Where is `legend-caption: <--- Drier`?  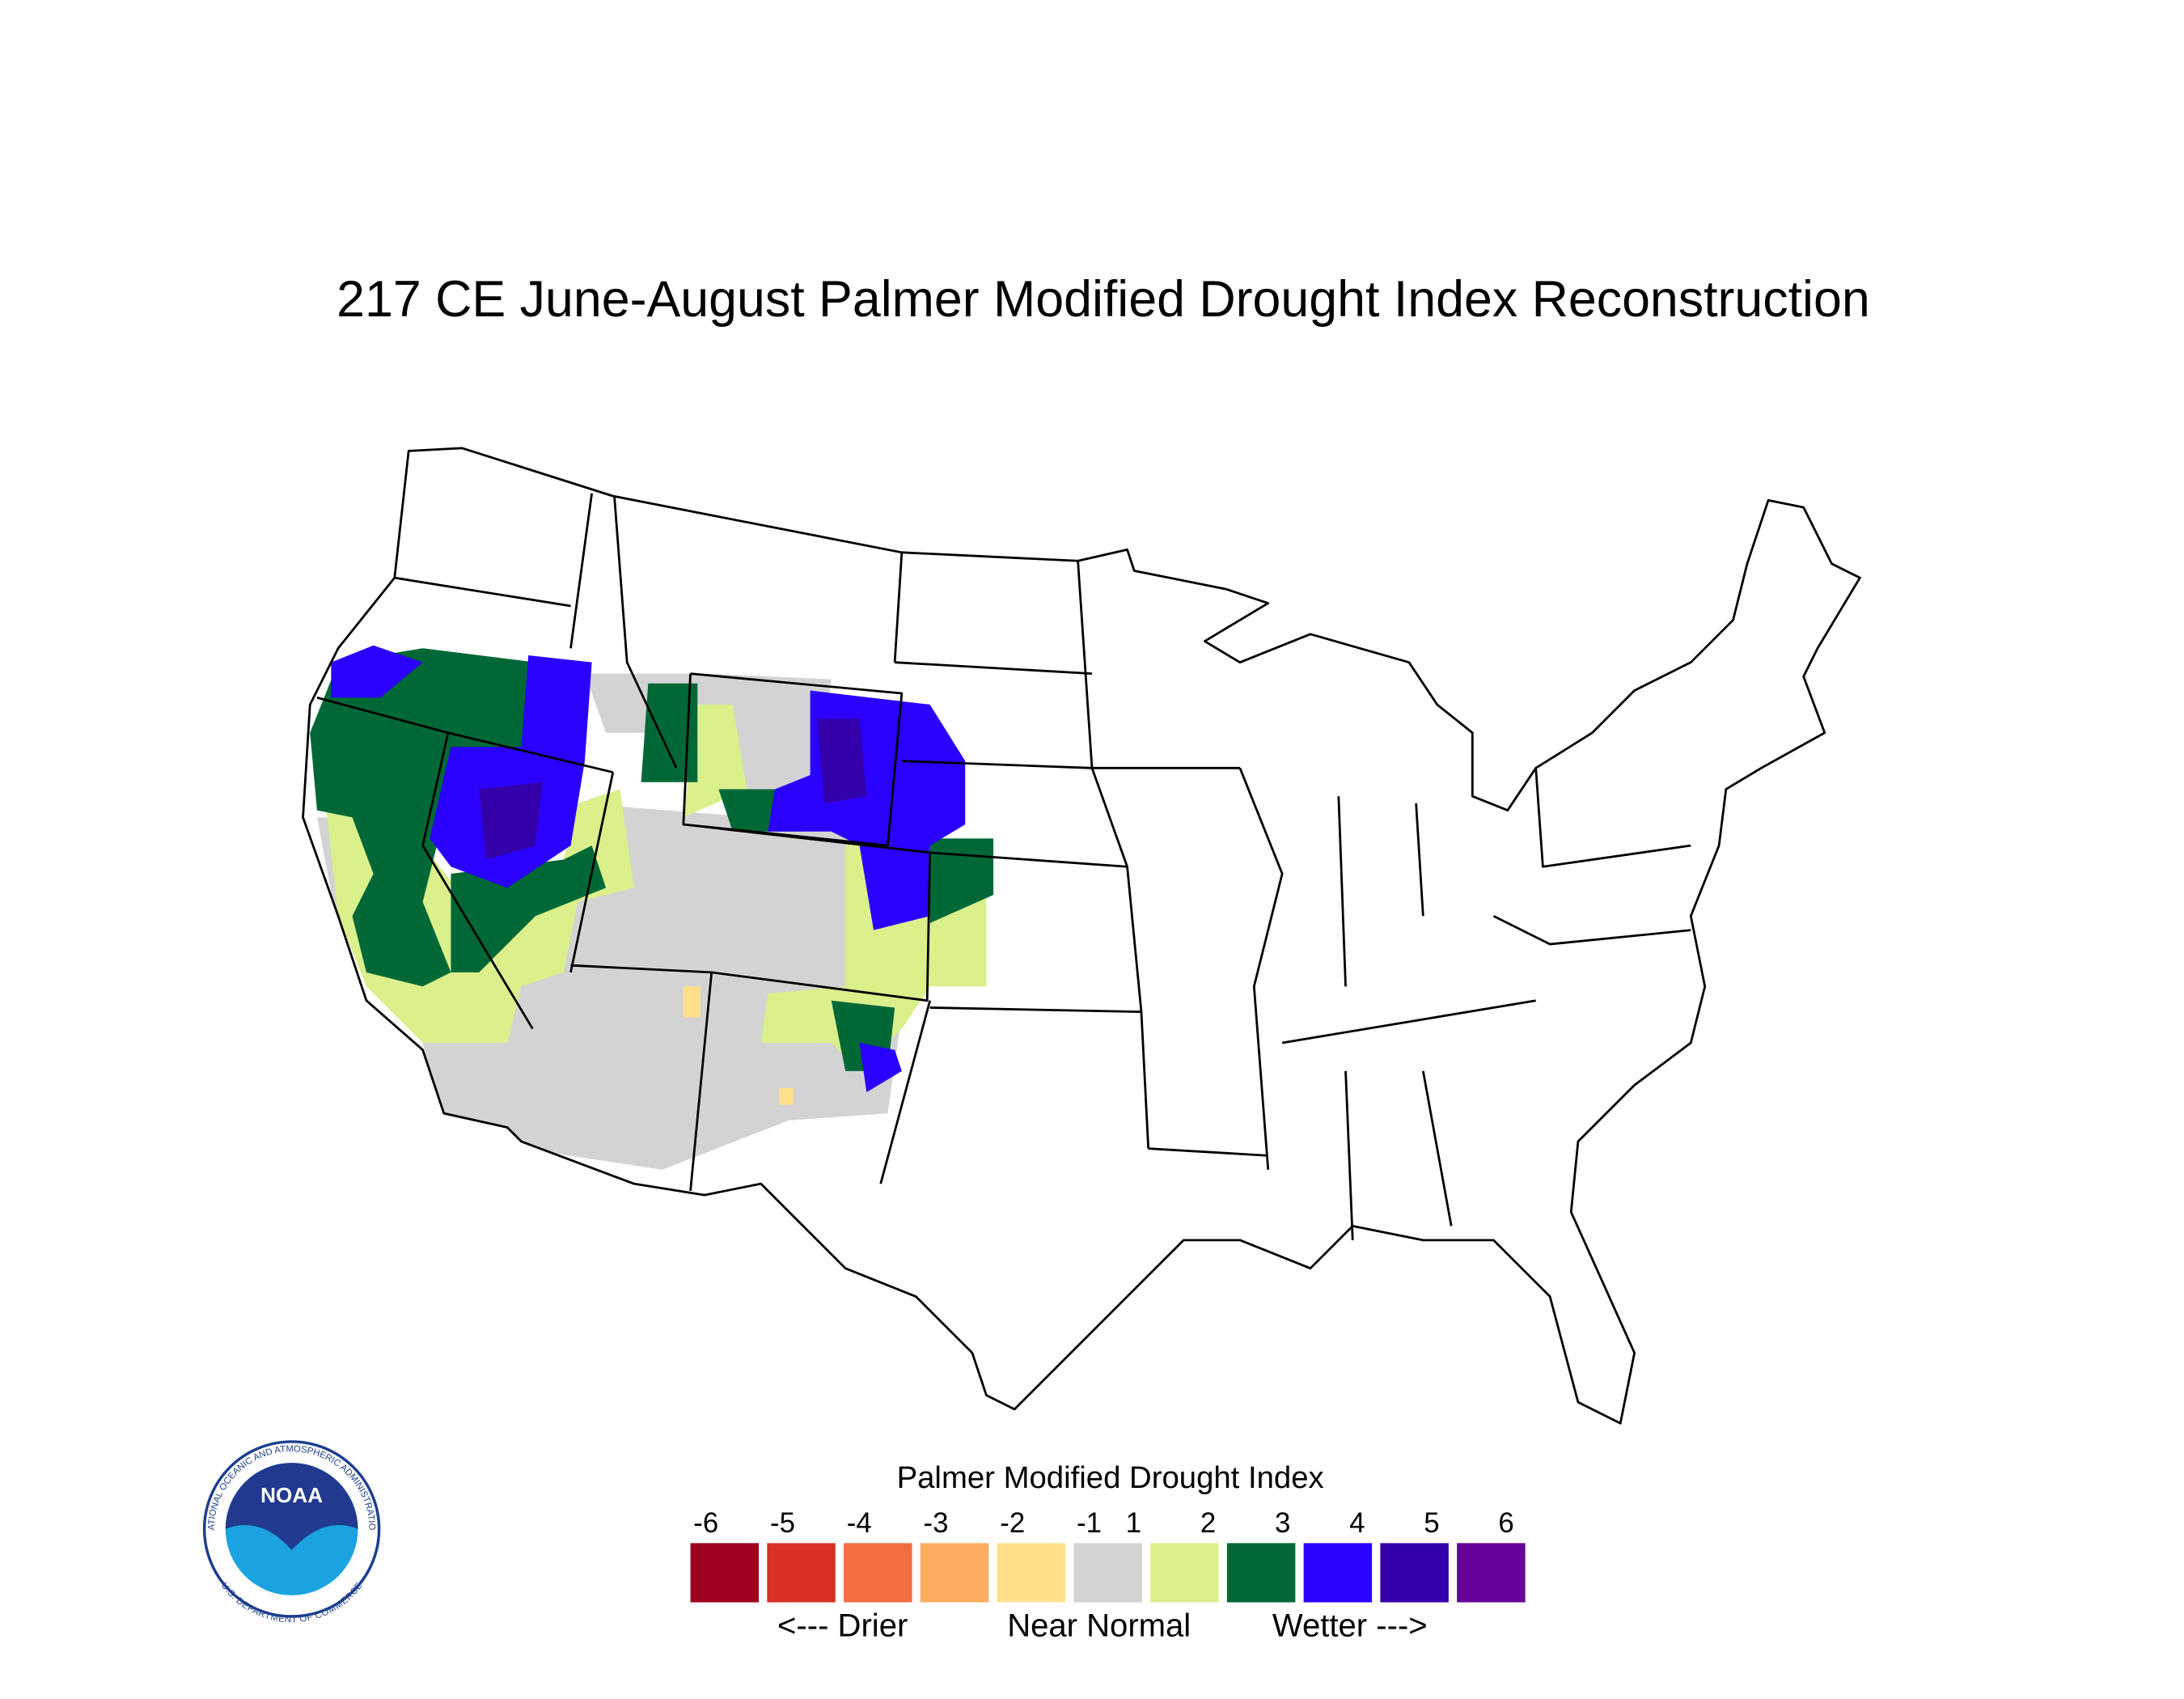
legend-caption: <--- Drier is located at coordinates (843, 1625).